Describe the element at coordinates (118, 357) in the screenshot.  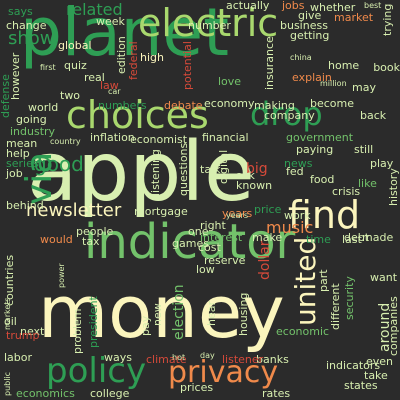
I see `cloud-word: ways` at that location.